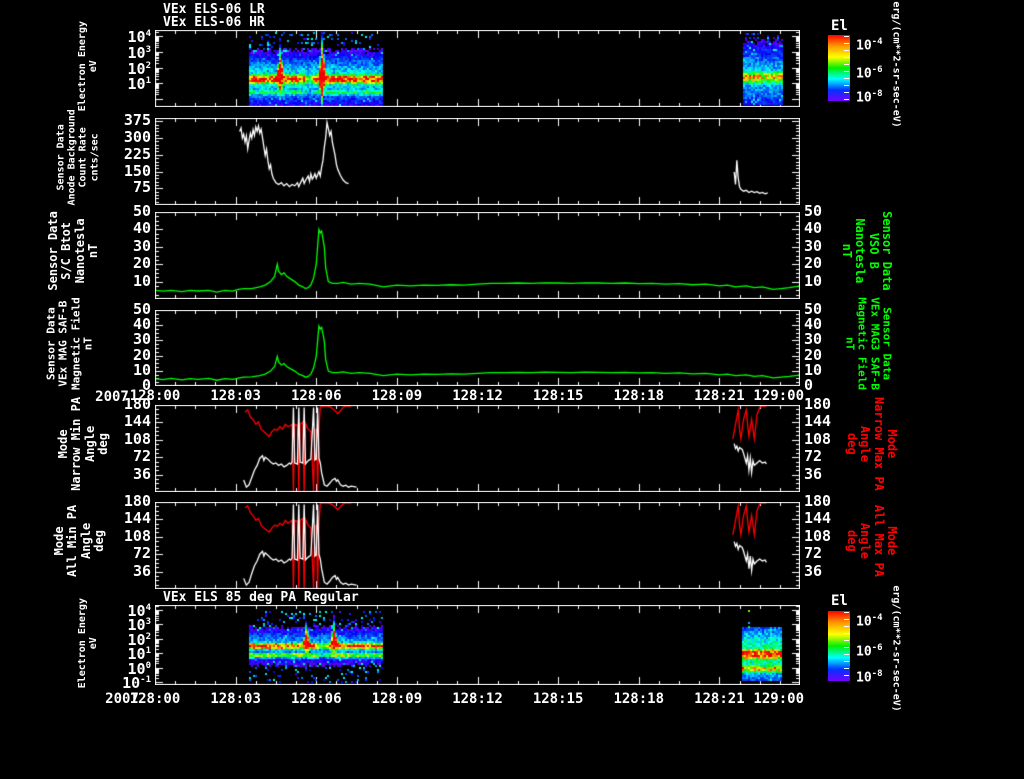 This screenshot has height=779, width=1024. What do you see at coordinates (477, 448) in the screenshot?
I see `narrow-pa-panel` at bounding box center [477, 448].